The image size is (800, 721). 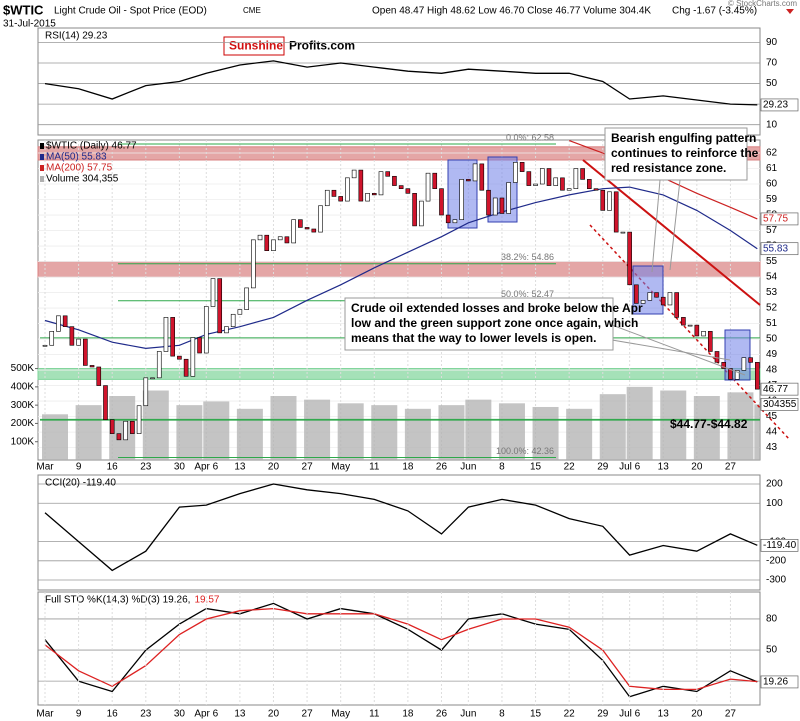 I want to click on x-tick-label: 20, so click(x=697, y=467).